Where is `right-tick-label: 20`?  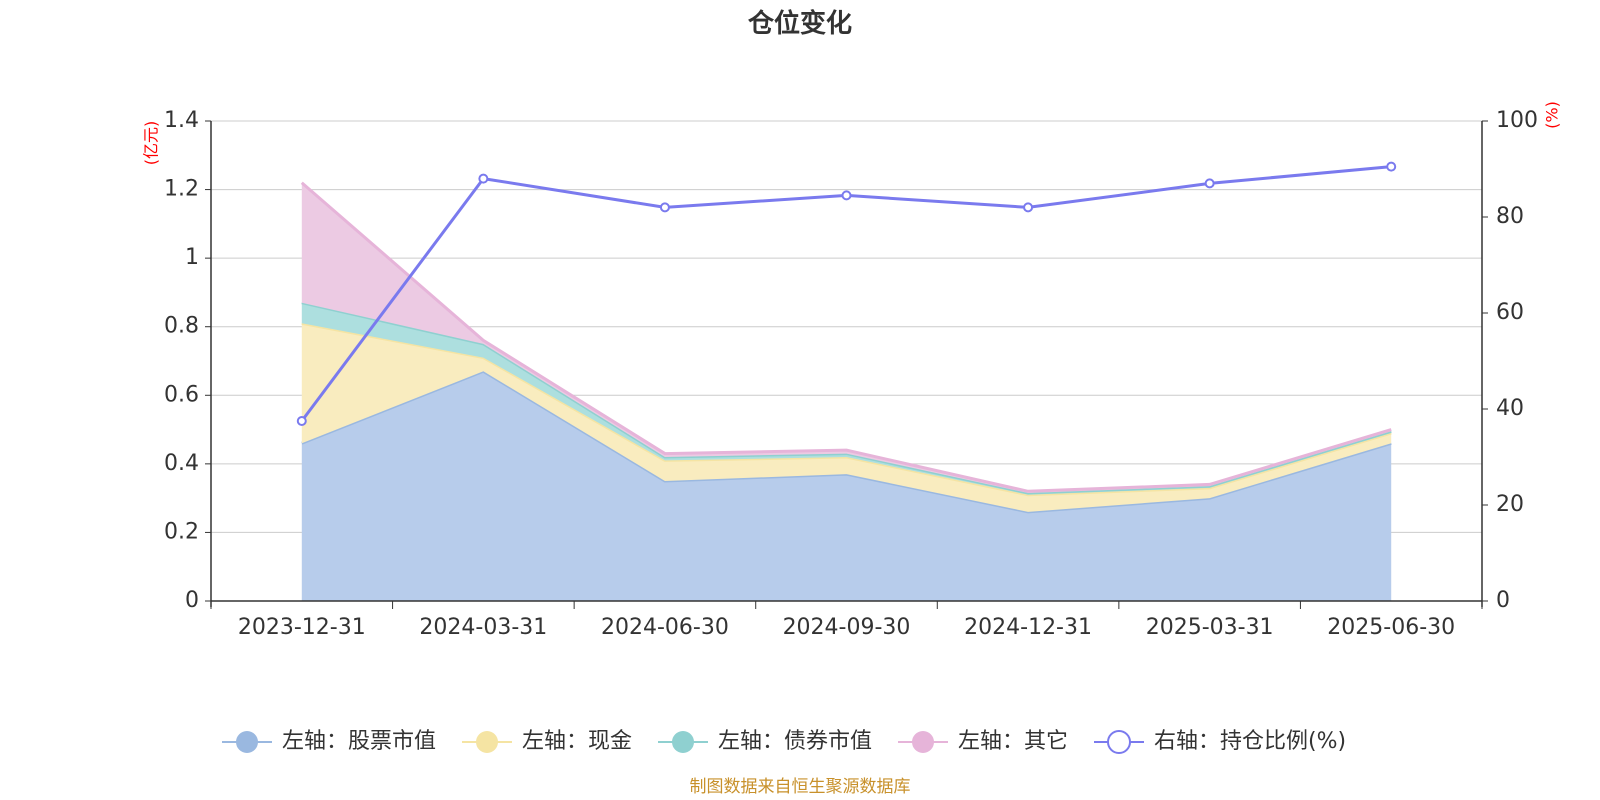
right-tick-label: 20 is located at coordinates (1510, 504).